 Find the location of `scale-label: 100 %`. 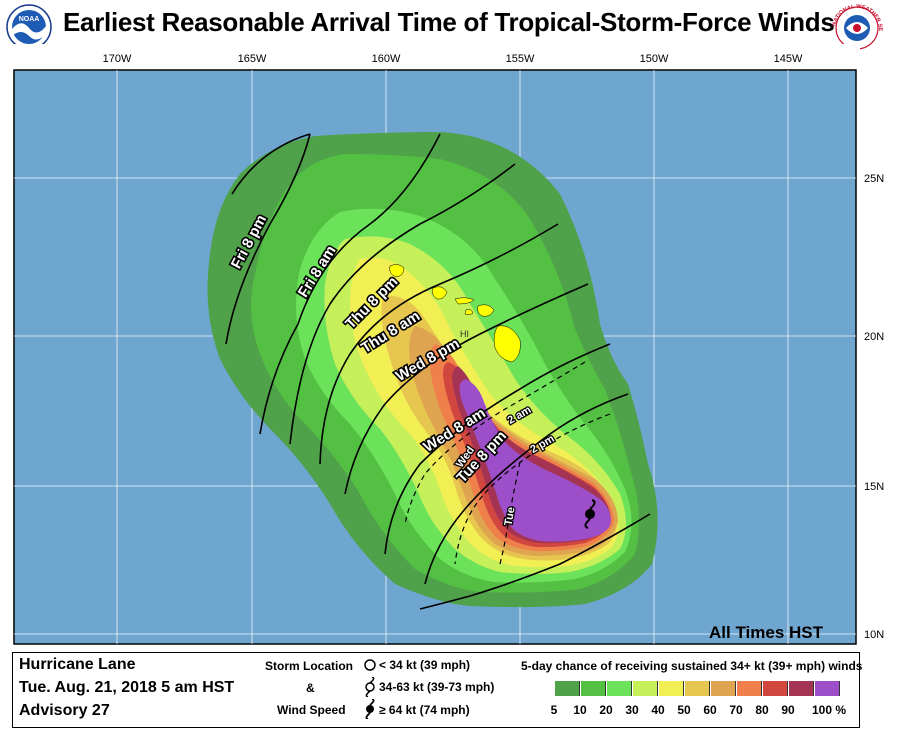

scale-label: 100 % is located at coordinates (829, 710).